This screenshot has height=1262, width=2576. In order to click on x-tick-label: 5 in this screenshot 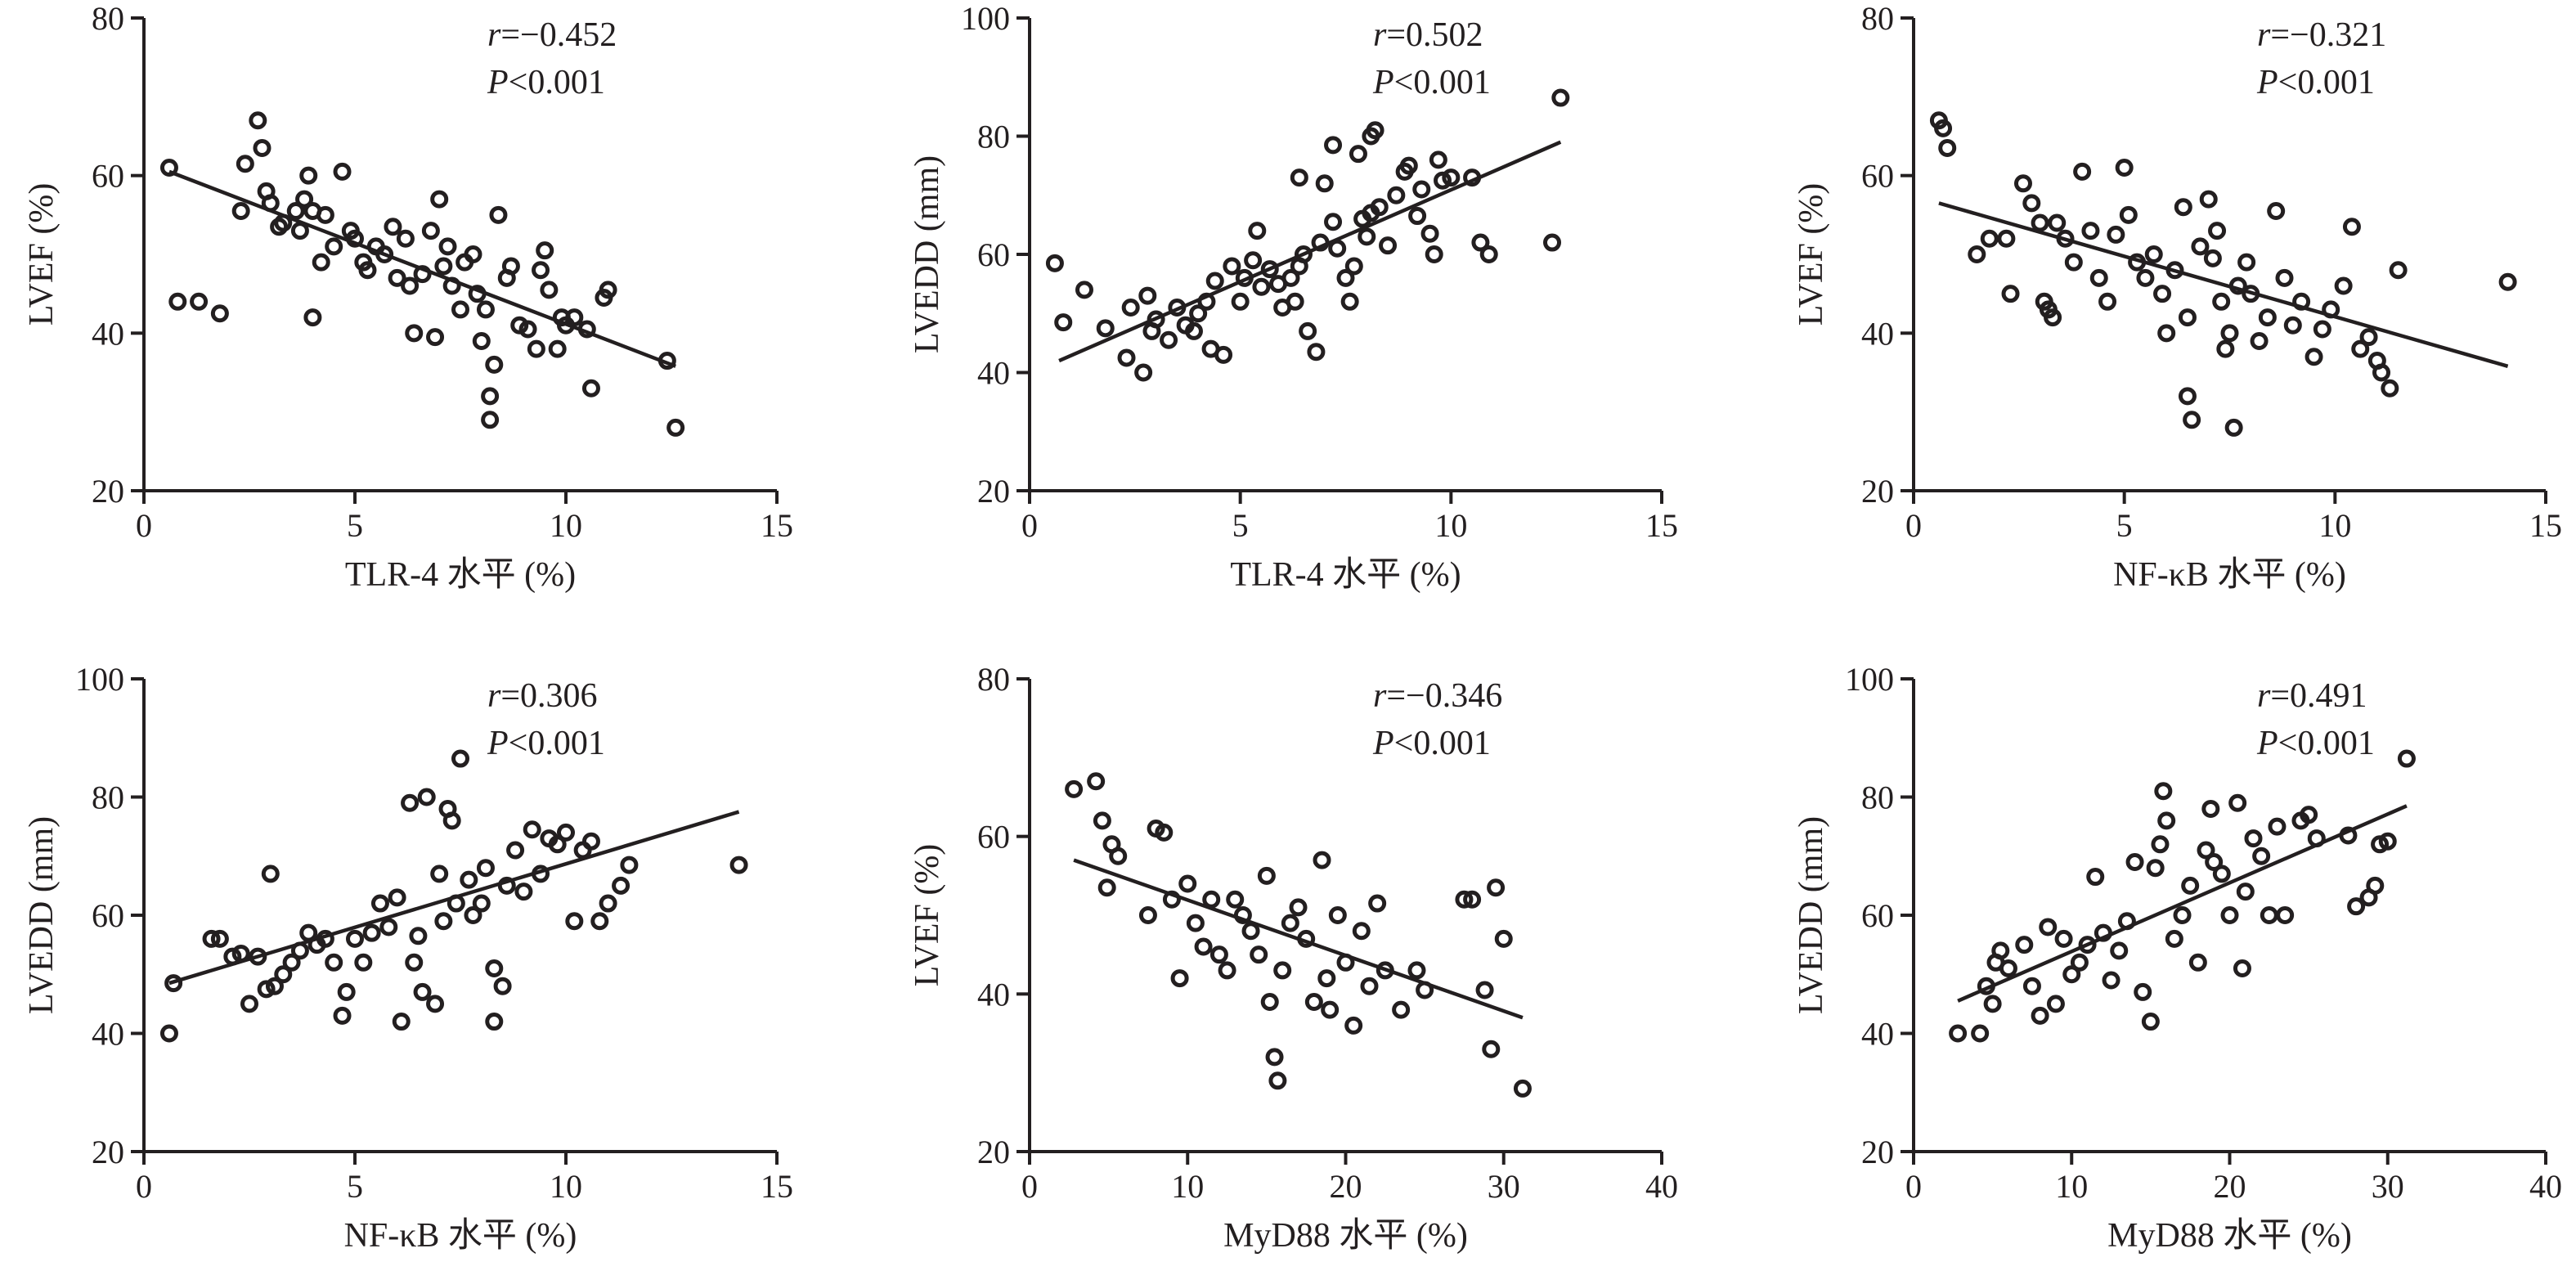, I will do `click(355, 525)`.